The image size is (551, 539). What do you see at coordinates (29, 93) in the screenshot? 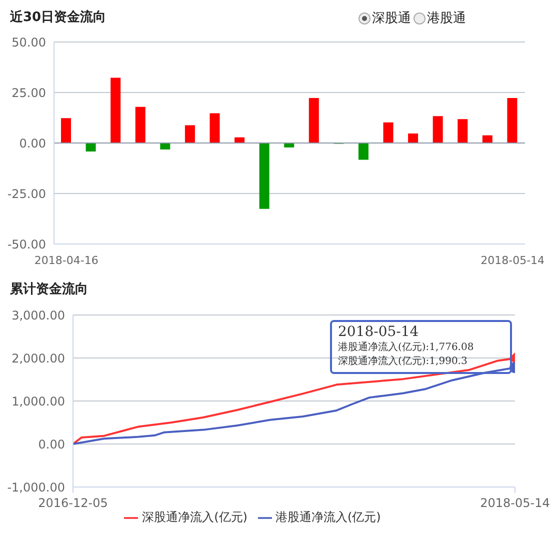
I see `y-tick-label: 25.00` at bounding box center [29, 93].